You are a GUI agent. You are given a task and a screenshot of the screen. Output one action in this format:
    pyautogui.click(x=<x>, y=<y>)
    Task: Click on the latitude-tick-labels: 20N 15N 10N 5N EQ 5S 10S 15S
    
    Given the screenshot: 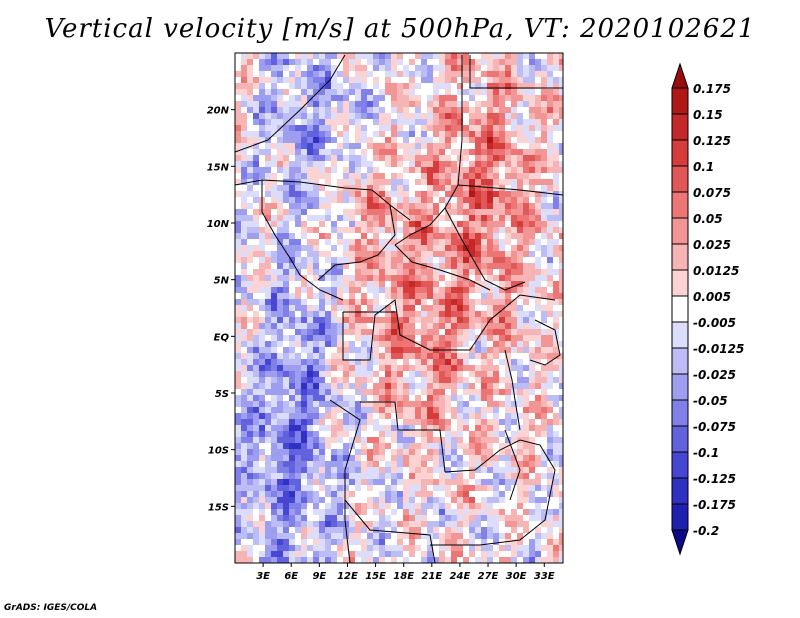 What is the action you would take?
    pyautogui.click(x=221, y=309)
    